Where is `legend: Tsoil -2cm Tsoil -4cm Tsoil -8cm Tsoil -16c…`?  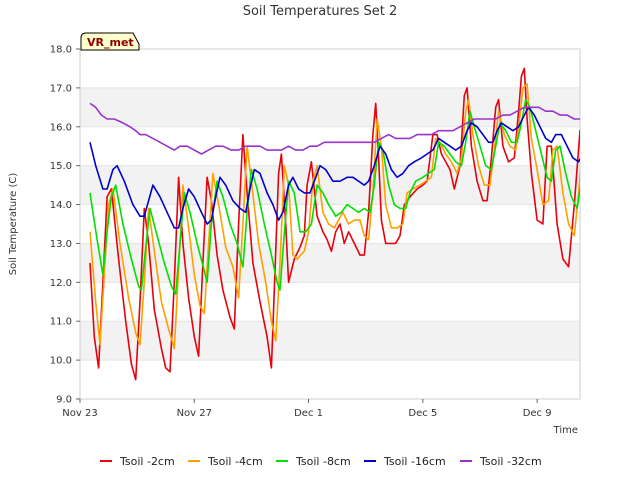 legend: Tsoil -2cm Tsoil -4cm Tsoil -8cm Tsoil -16c… is located at coordinates (321, 461).